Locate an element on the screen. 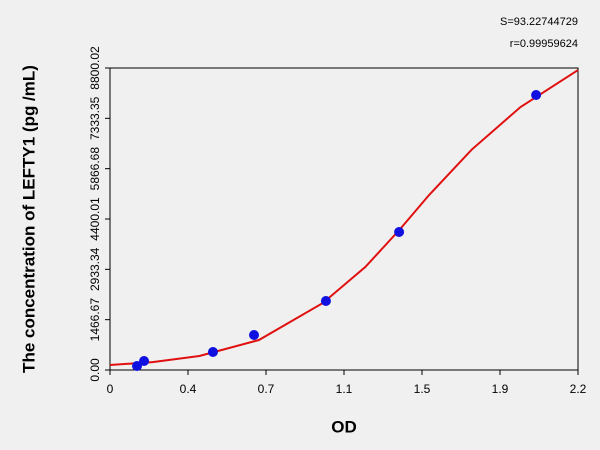 Image resolution: width=600 pixels, height=450 pixels. y-tick-label: 0.00 is located at coordinates (95, 370).